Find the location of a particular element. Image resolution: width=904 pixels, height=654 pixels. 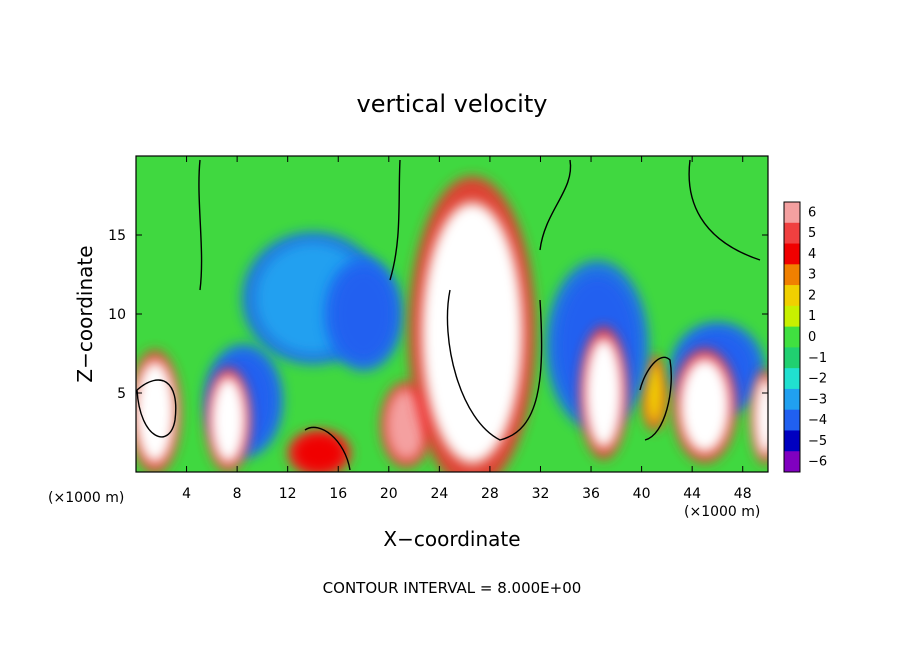

x-tick-label: 8 is located at coordinates (237, 494).